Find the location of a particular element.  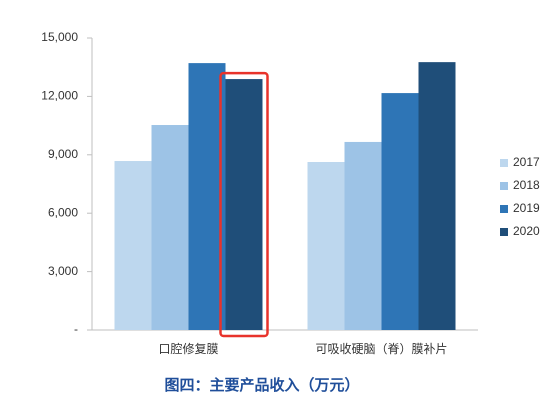

y-tick-label: 12,000 is located at coordinates (59, 96).